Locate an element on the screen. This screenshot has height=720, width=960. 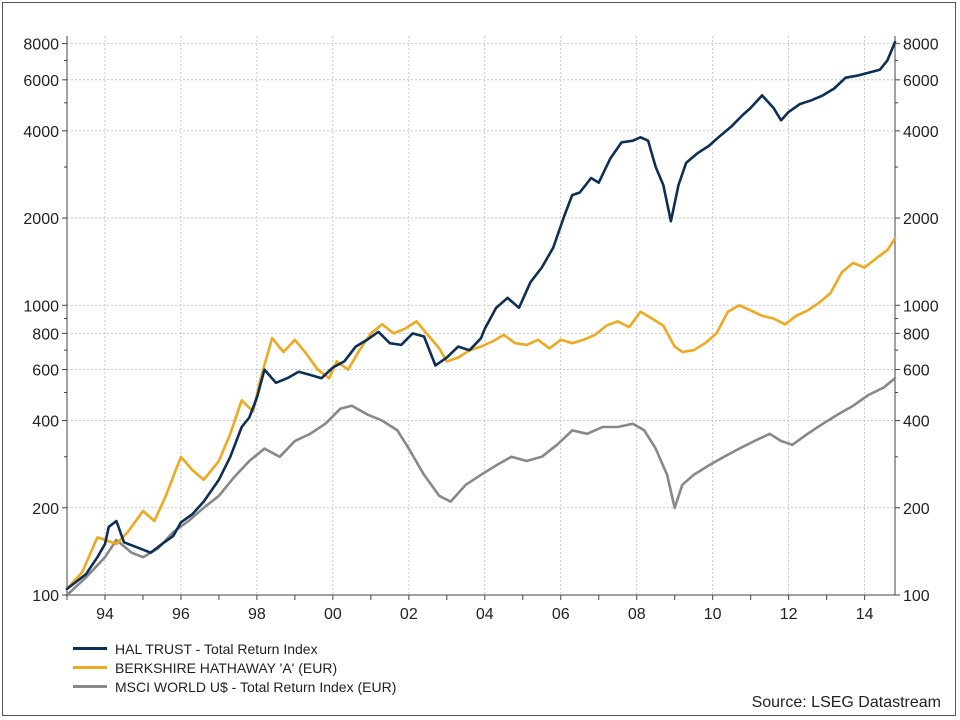
y-tick-label-left: 1000 is located at coordinates (41, 306).